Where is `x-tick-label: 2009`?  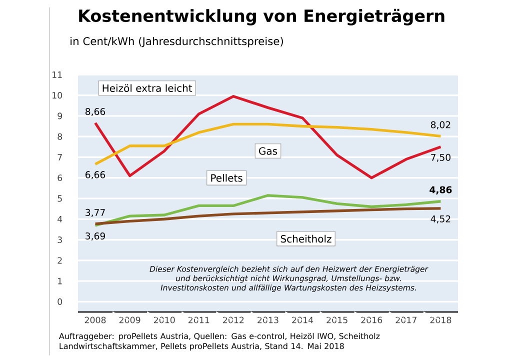
x-tick-label: 2009 is located at coordinates (129, 320).